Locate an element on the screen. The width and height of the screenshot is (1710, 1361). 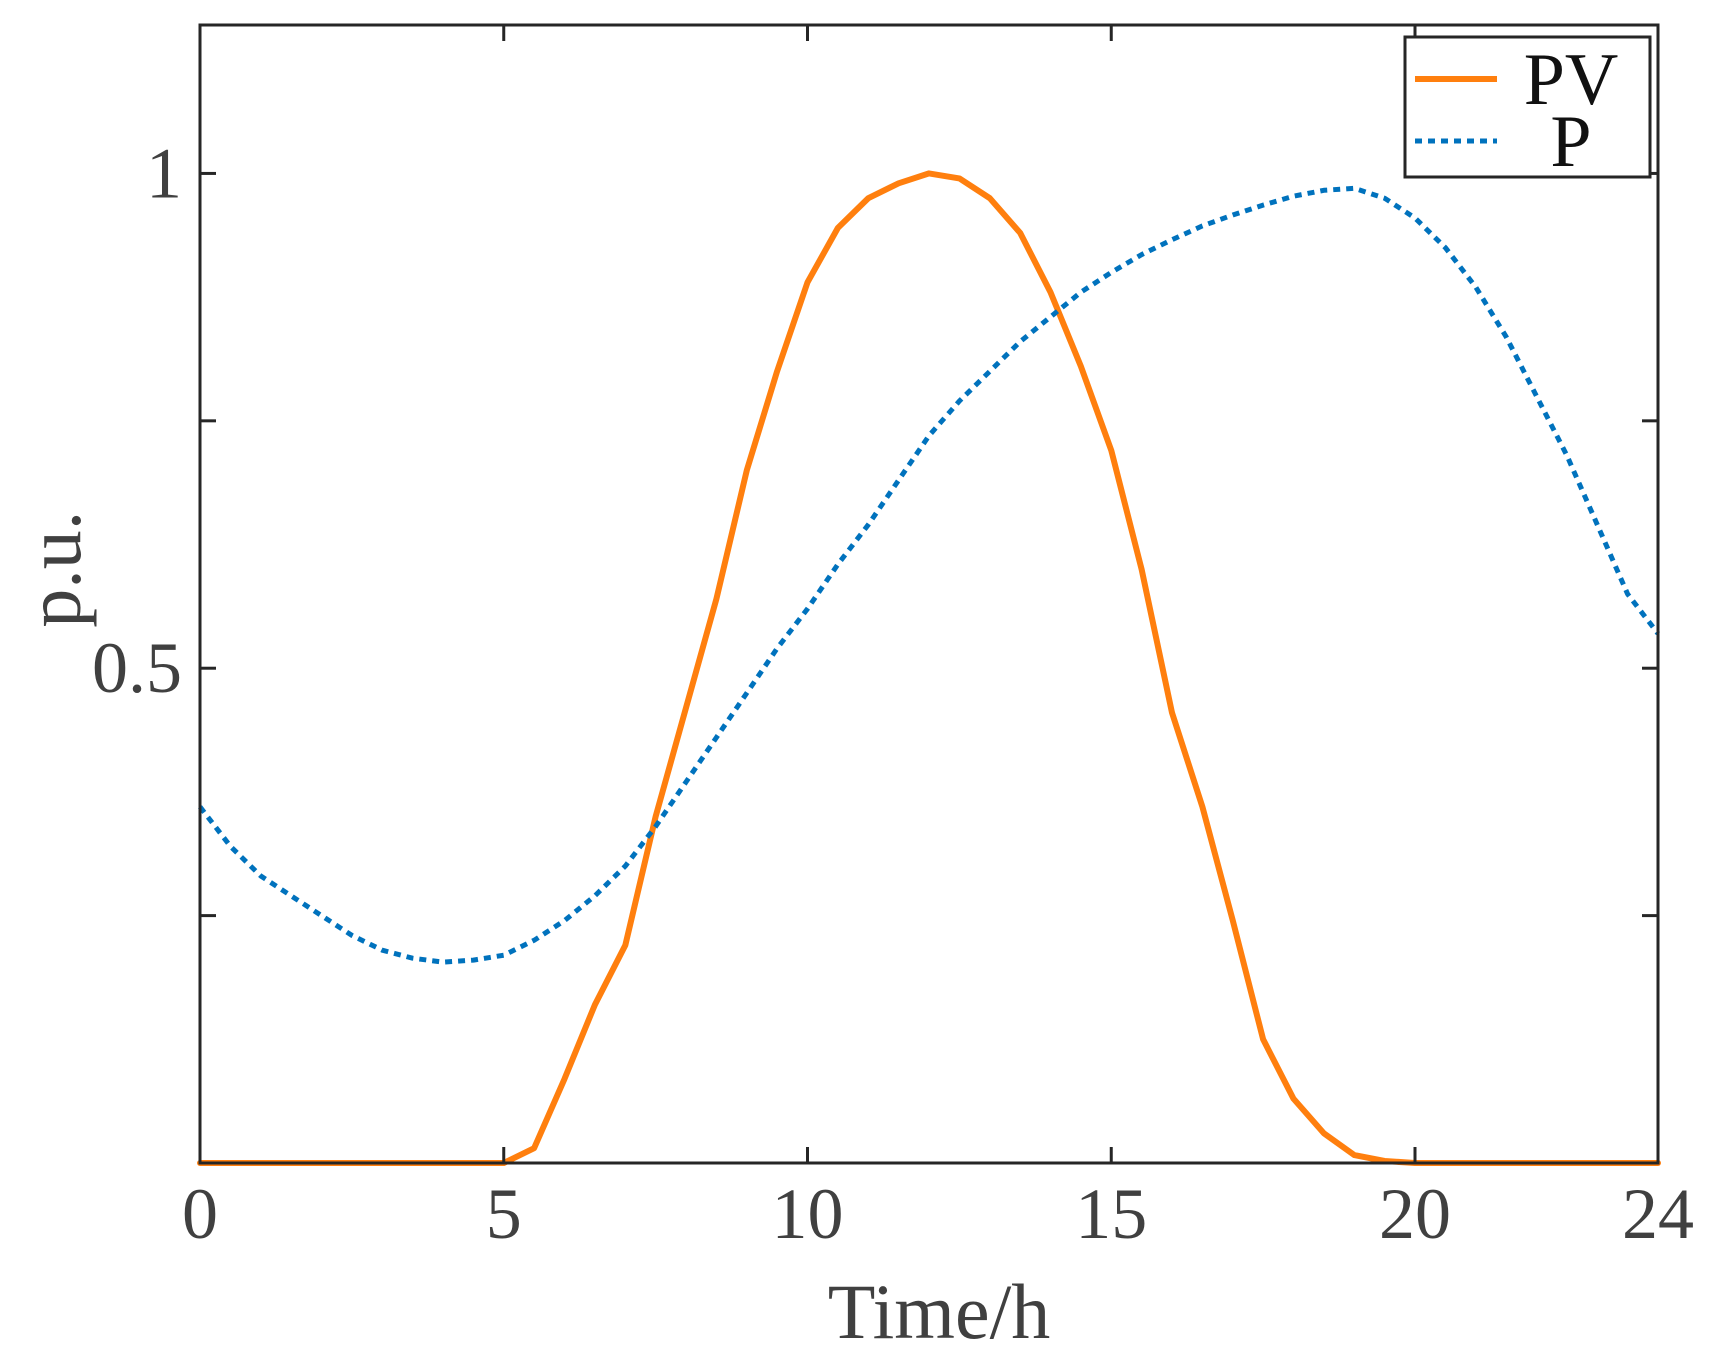
x-tick-label: 10 is located at coordinates (808, 1214).